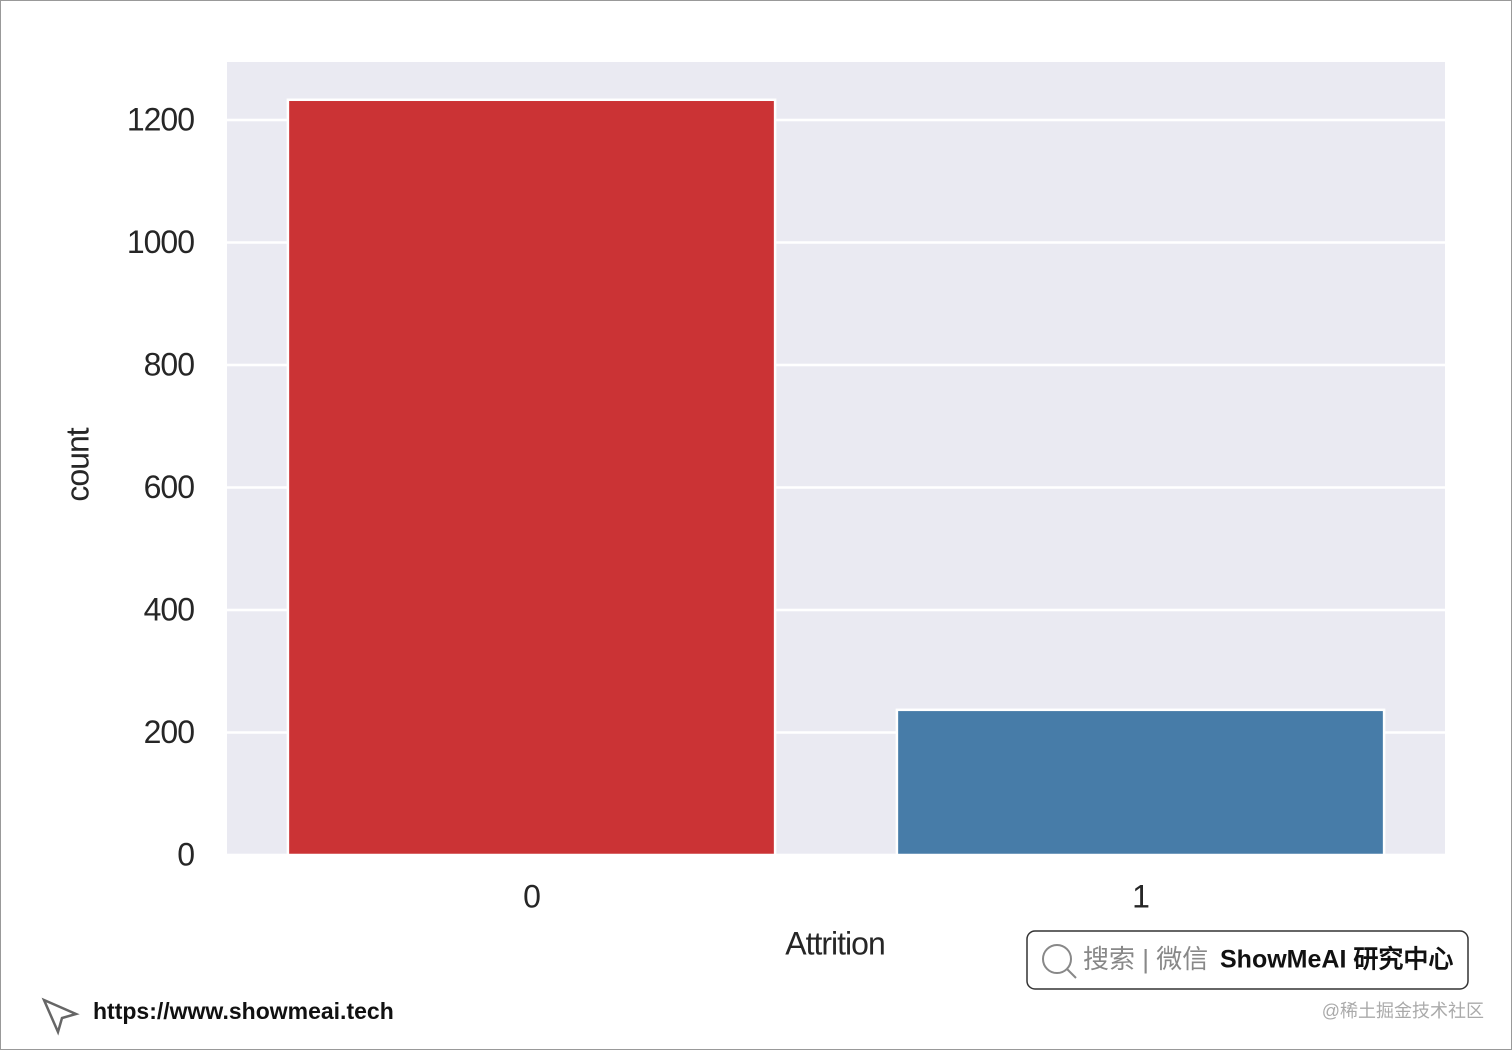 The width and height of the screenshot is (1512, 1050). Describe the element at coordinates (160, 242) in the screenshot. I see `y-tick-label: 1000` at that location.